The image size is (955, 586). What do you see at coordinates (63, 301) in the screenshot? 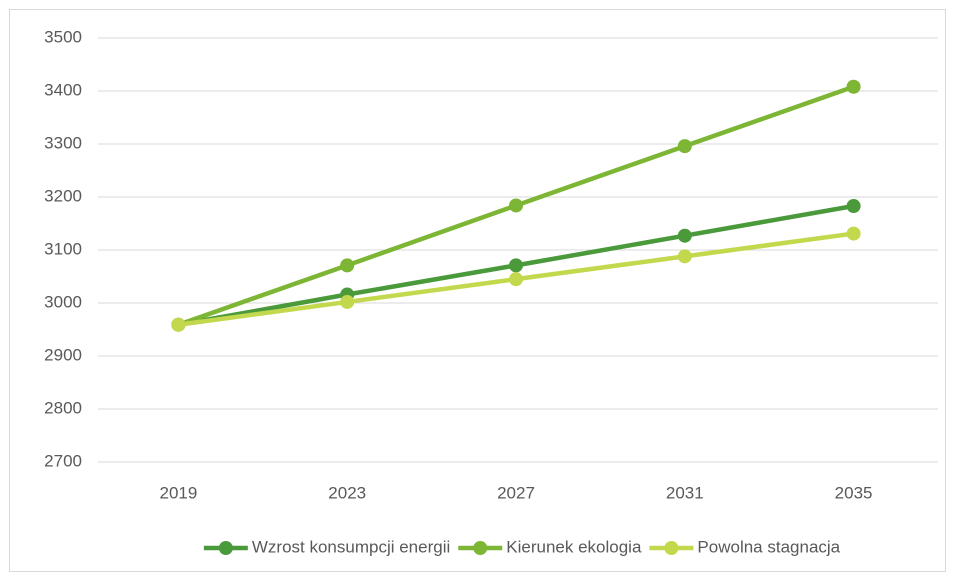
I see `y-tick-label: 3000` at bounding box center [63, 301].